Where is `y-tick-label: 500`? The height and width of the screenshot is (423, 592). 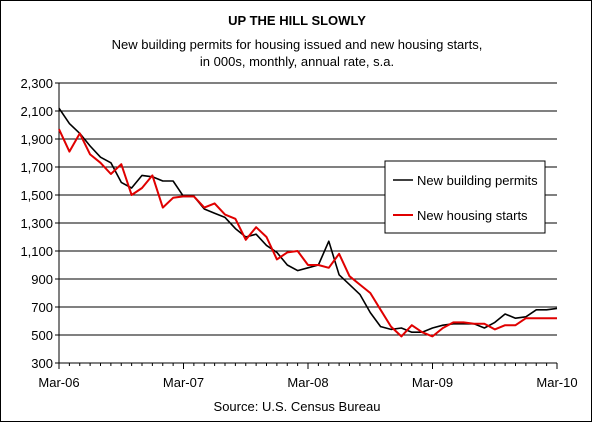
y-tick-label: 500 is located at coordinates (42, 335).